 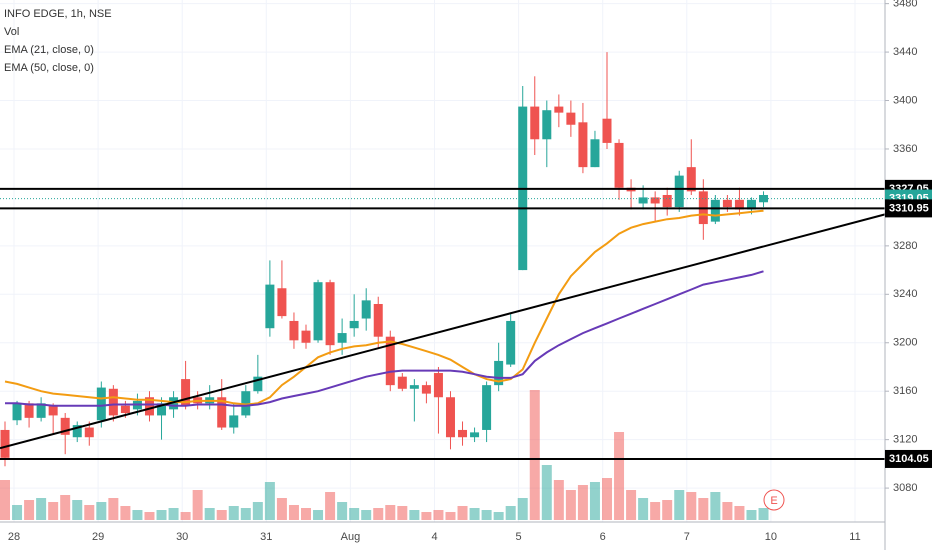 I want to click on chart-title: INFO EDGE, 1h, NSE, so click(x=58, y=14).